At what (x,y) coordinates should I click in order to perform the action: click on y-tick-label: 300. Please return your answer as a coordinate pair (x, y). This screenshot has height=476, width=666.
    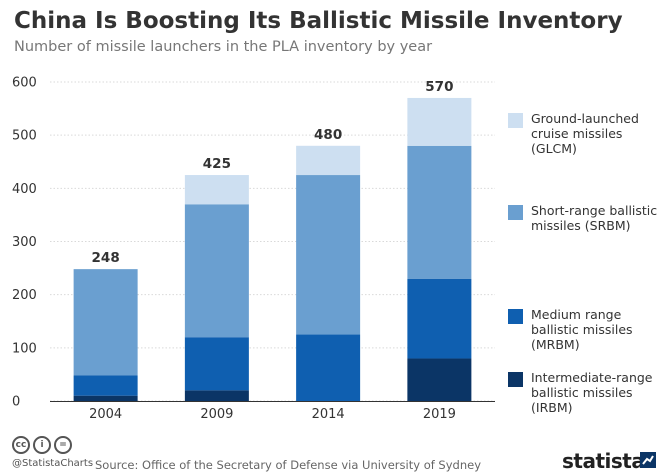
    Looking at the image, I should click on (24, 242).